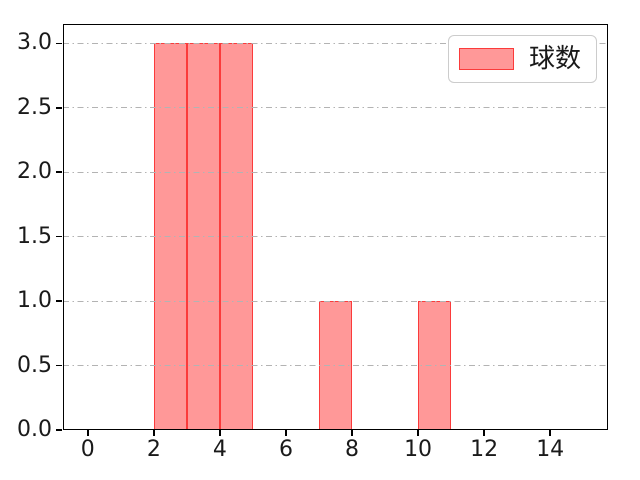 This screenshot has height=480, width=640. What do you see at coordinates (522, 59) in the screenshot?
I see `legend: 球数` at bounding box center [522, 59].